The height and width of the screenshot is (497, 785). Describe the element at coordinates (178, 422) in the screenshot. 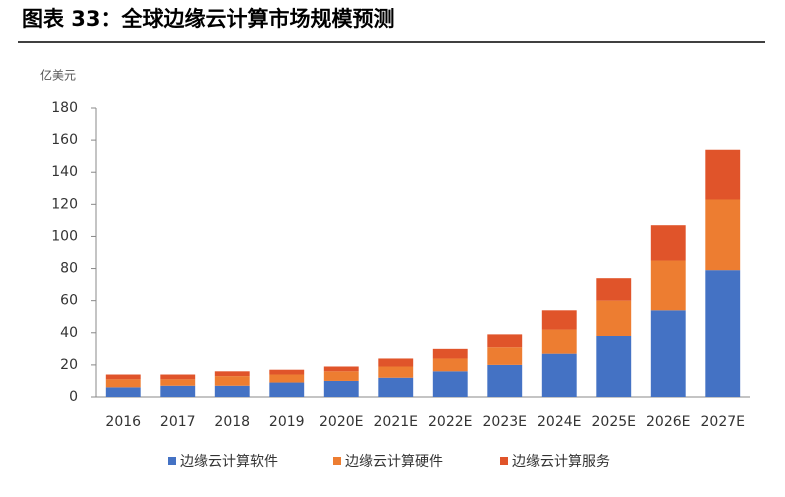

I see `x-tick-label: 2017` at that location.